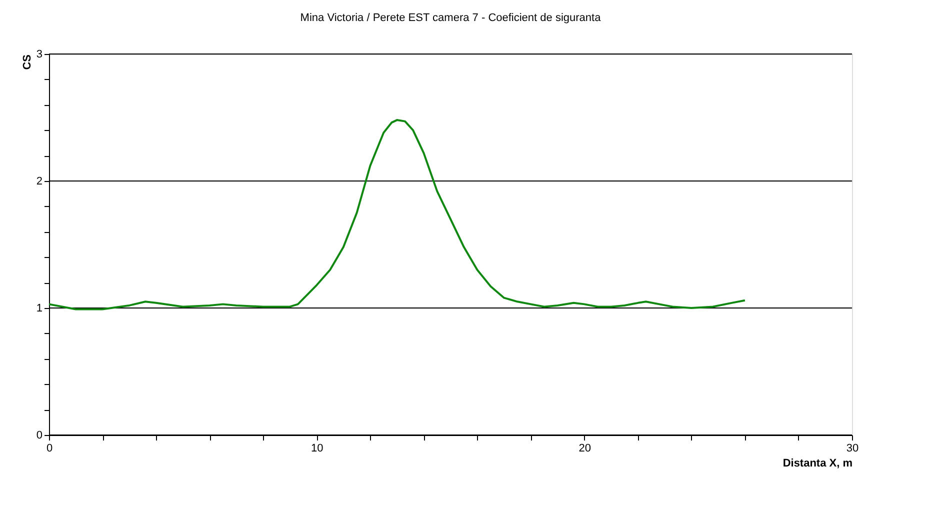 This screenshot has width=945, height=517. I want to click on y-tick-label: 1, so click(39, 308).